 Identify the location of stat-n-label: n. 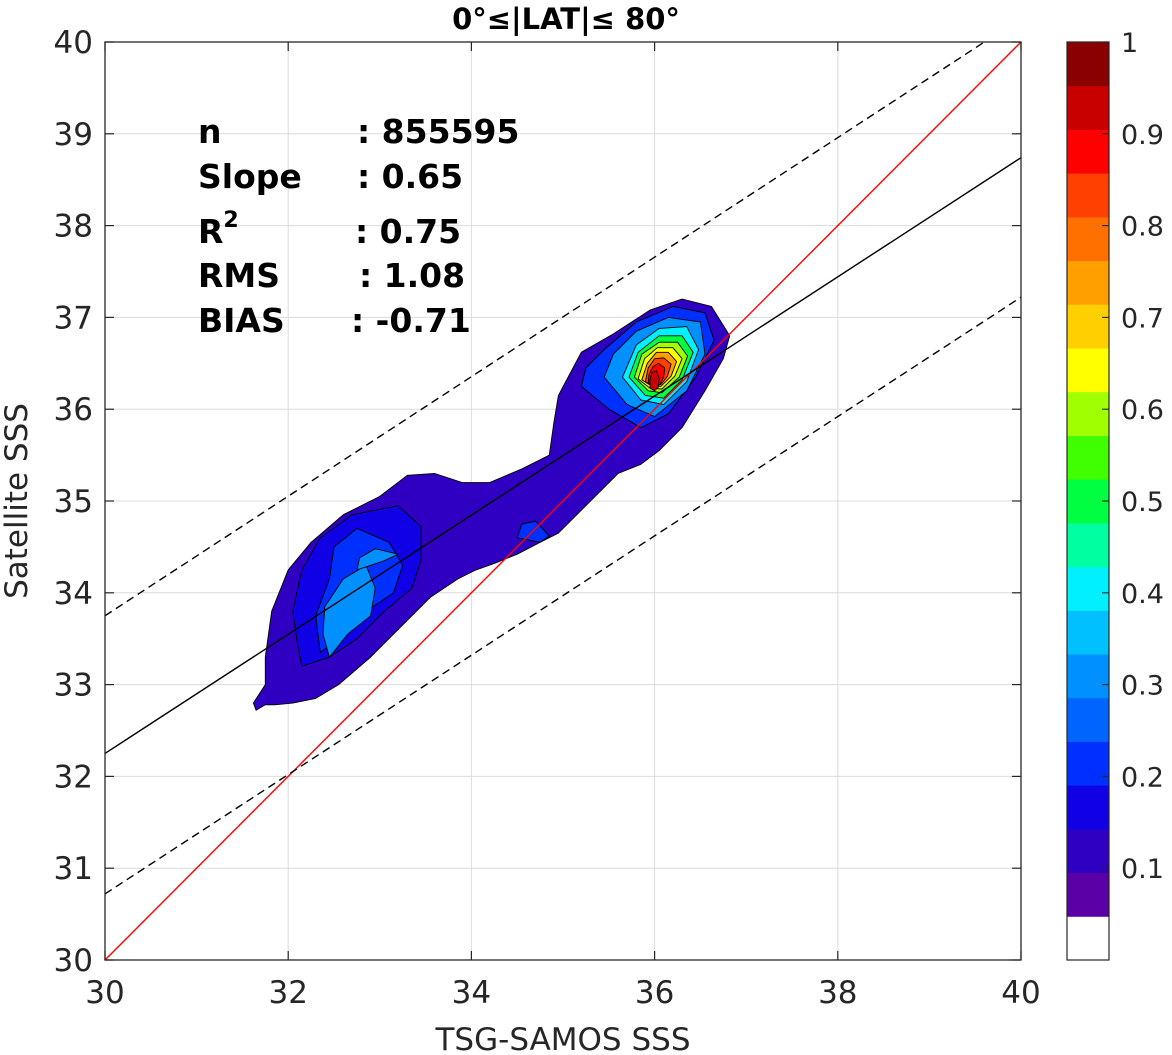
(210, 131).